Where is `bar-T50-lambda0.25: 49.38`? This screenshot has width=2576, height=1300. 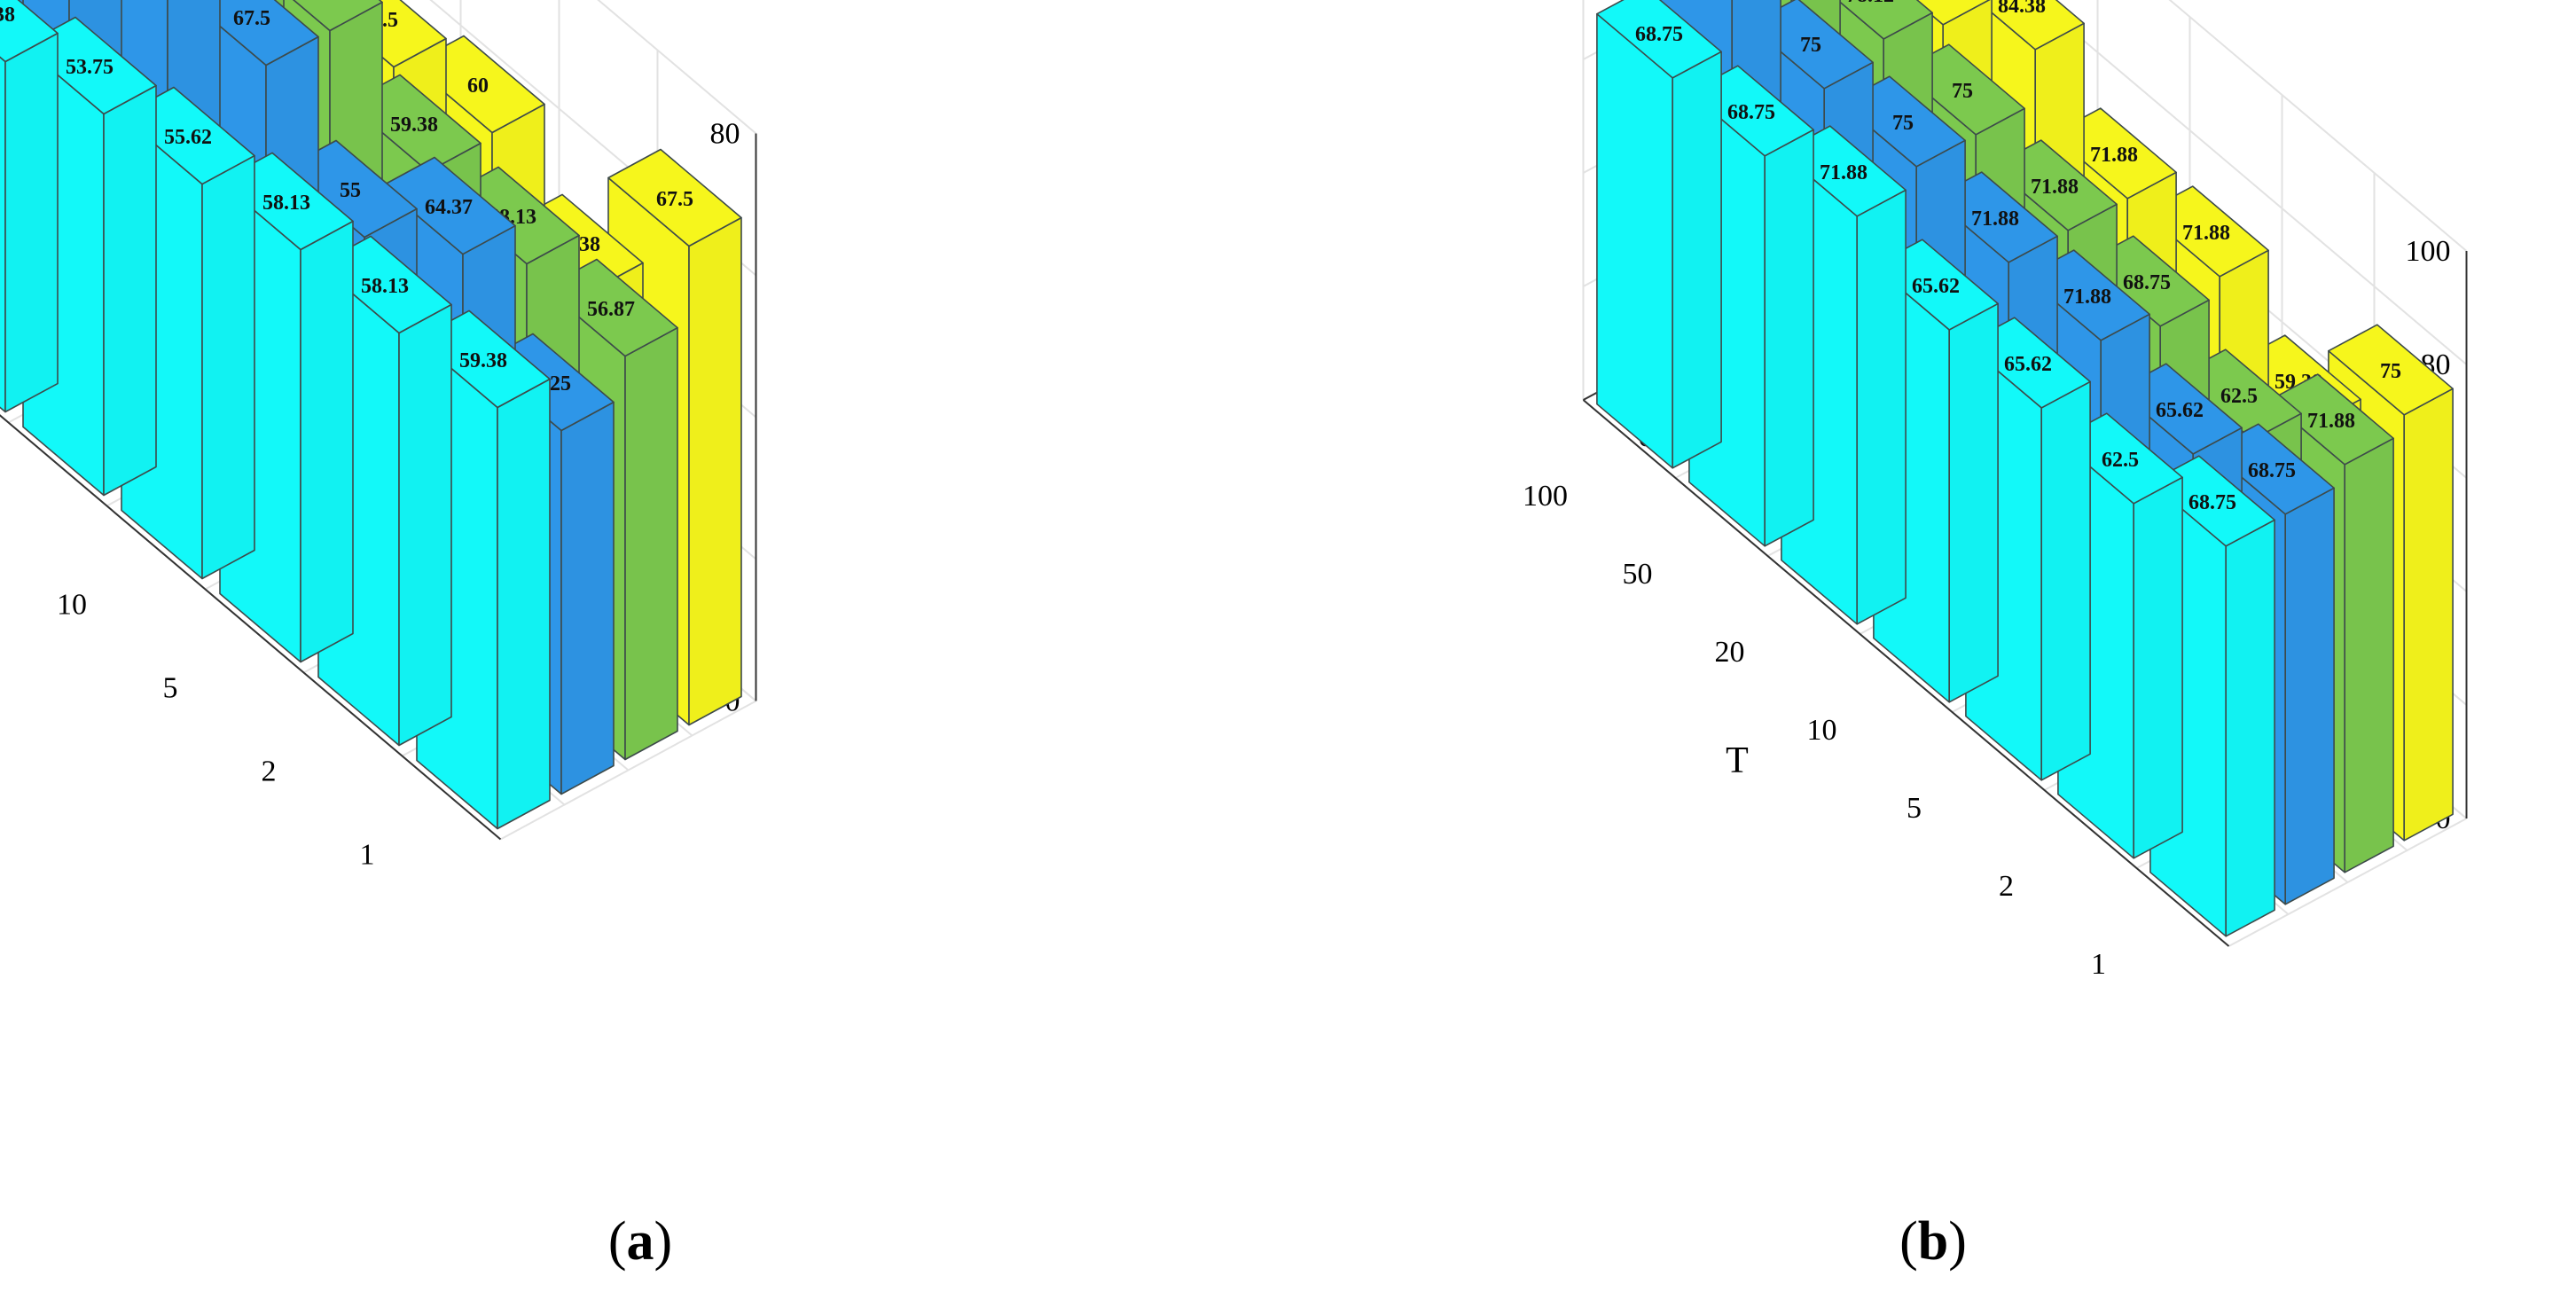 bar-T50-lambda0.25: 49.38 is located at coordinates (30, 206).